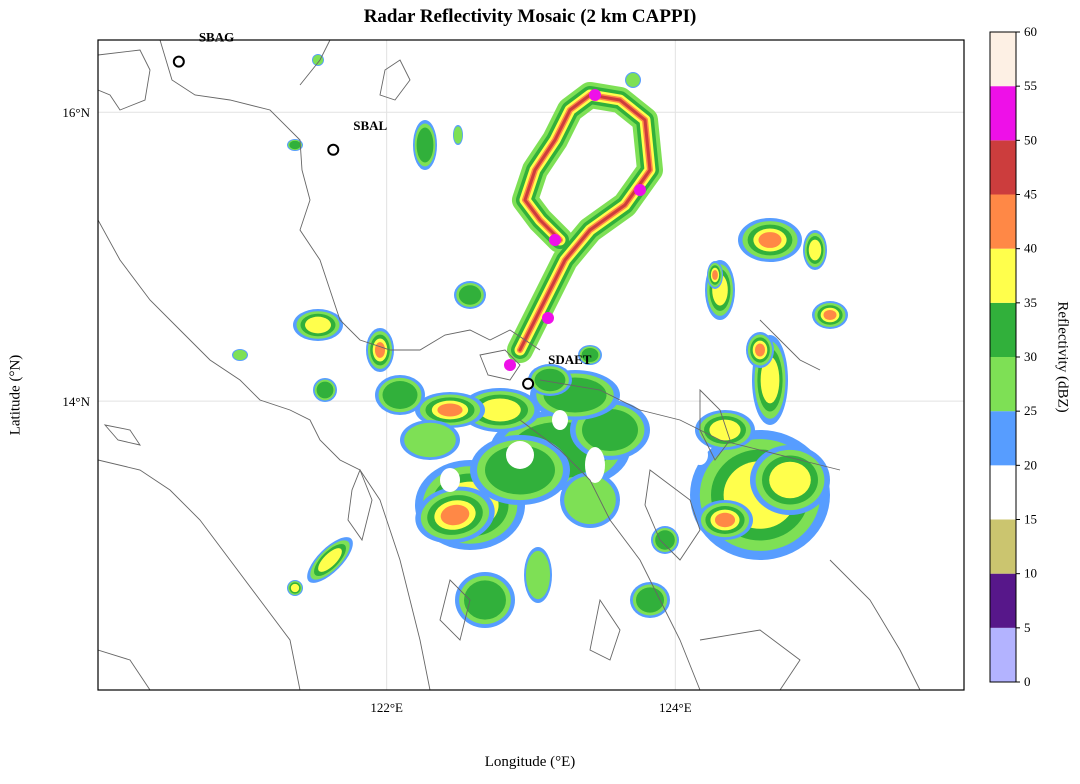  What do you see at coordinates (585, 222) in the screenshot?
I see `squall-line` at bounding box center [585, 222].